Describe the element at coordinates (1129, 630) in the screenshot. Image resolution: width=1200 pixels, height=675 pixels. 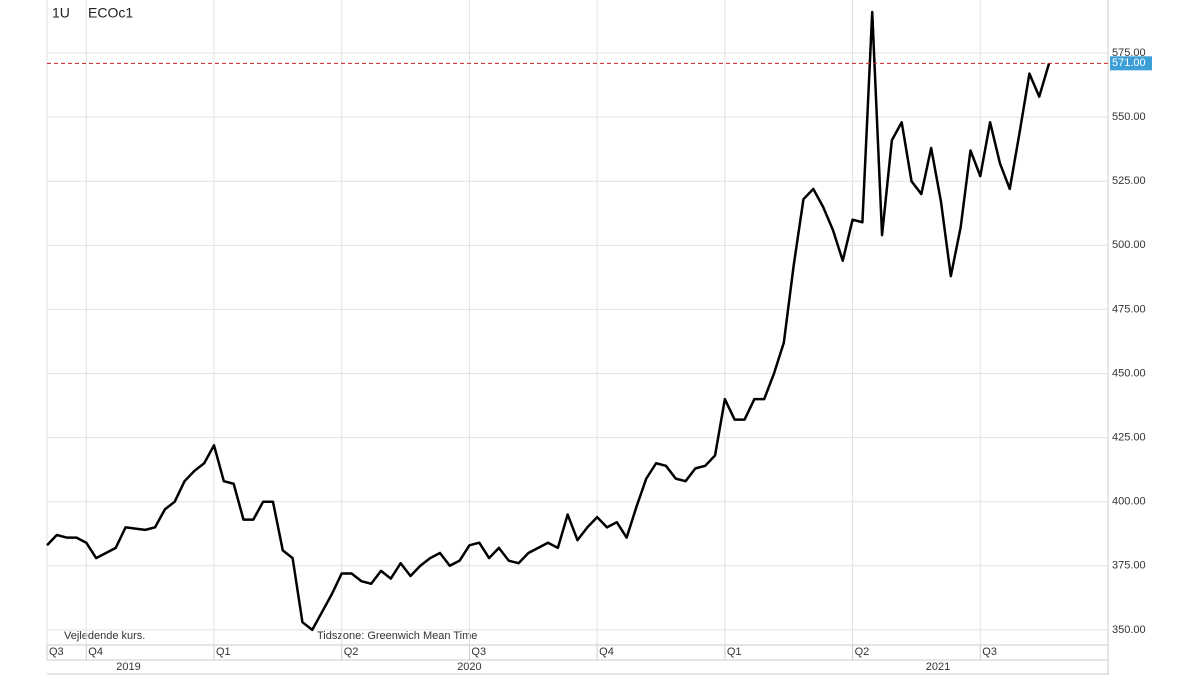
I see `y-tick-label: 350.00` at that location.